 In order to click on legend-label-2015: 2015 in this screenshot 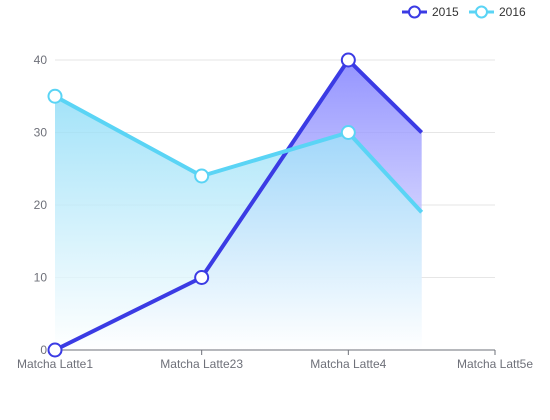, I will do `click(445, 12)`.